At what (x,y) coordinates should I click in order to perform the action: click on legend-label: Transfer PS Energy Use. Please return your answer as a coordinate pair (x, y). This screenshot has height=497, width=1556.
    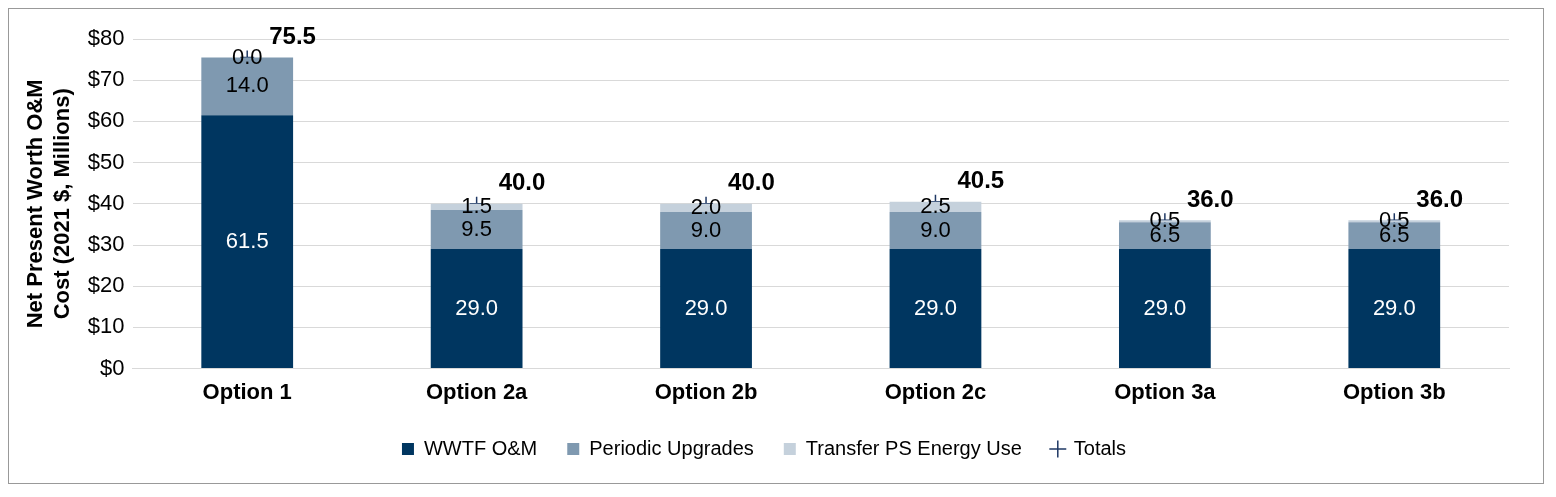
    Looking at the image, I should click on (913, 447).